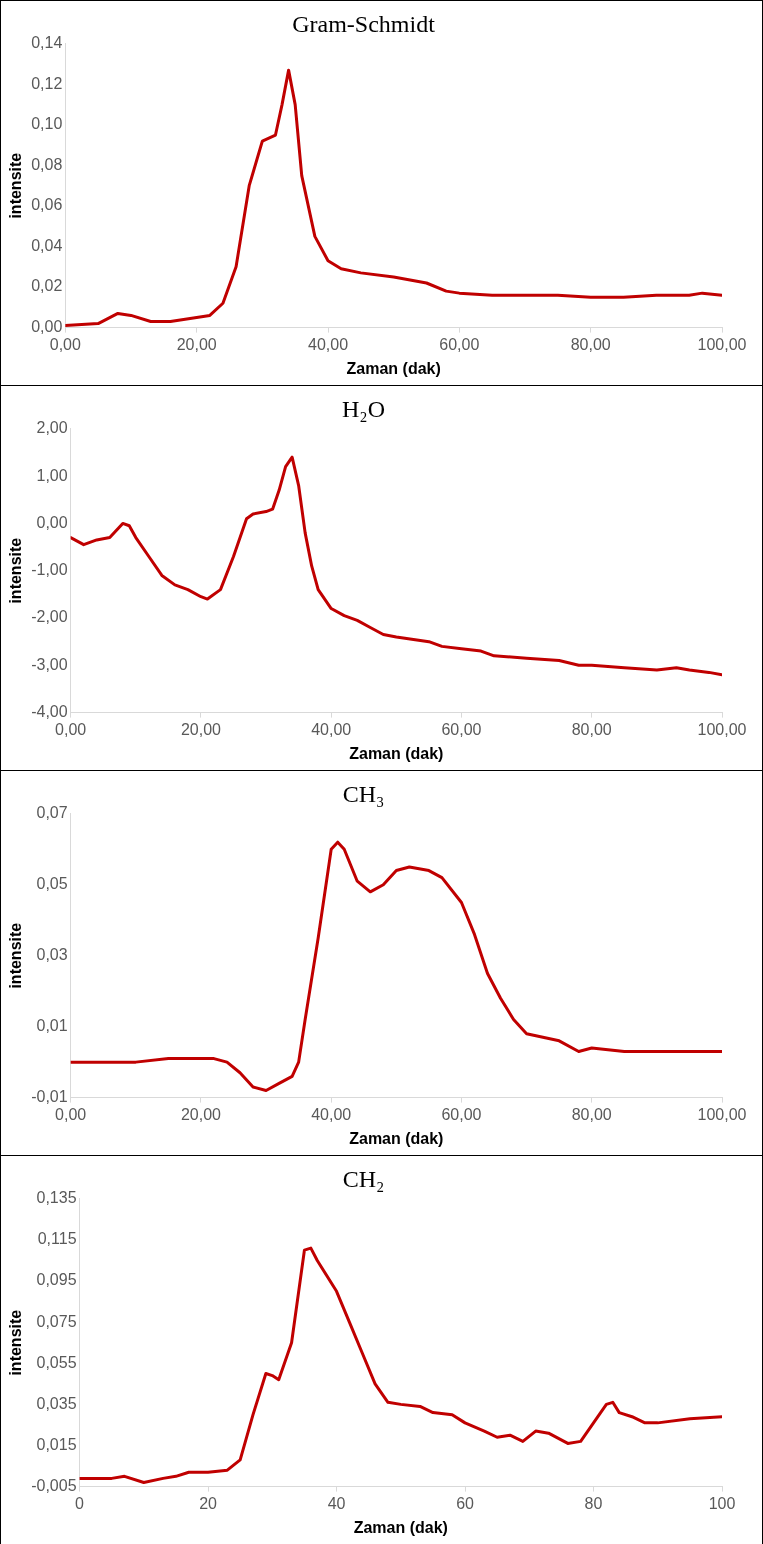 This screenshot has width=763, height=1544. I want to click on y-tick-label: -2,00, so click(49, 617).